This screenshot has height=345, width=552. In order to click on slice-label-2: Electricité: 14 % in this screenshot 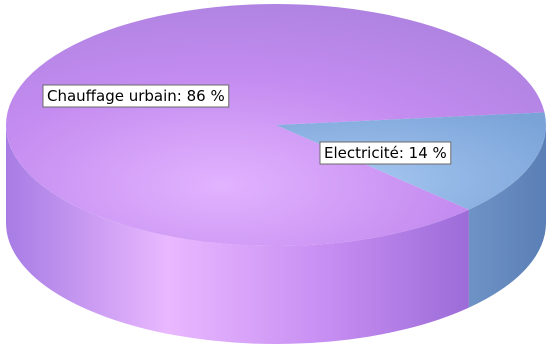, I will do `click(385, 153)`.